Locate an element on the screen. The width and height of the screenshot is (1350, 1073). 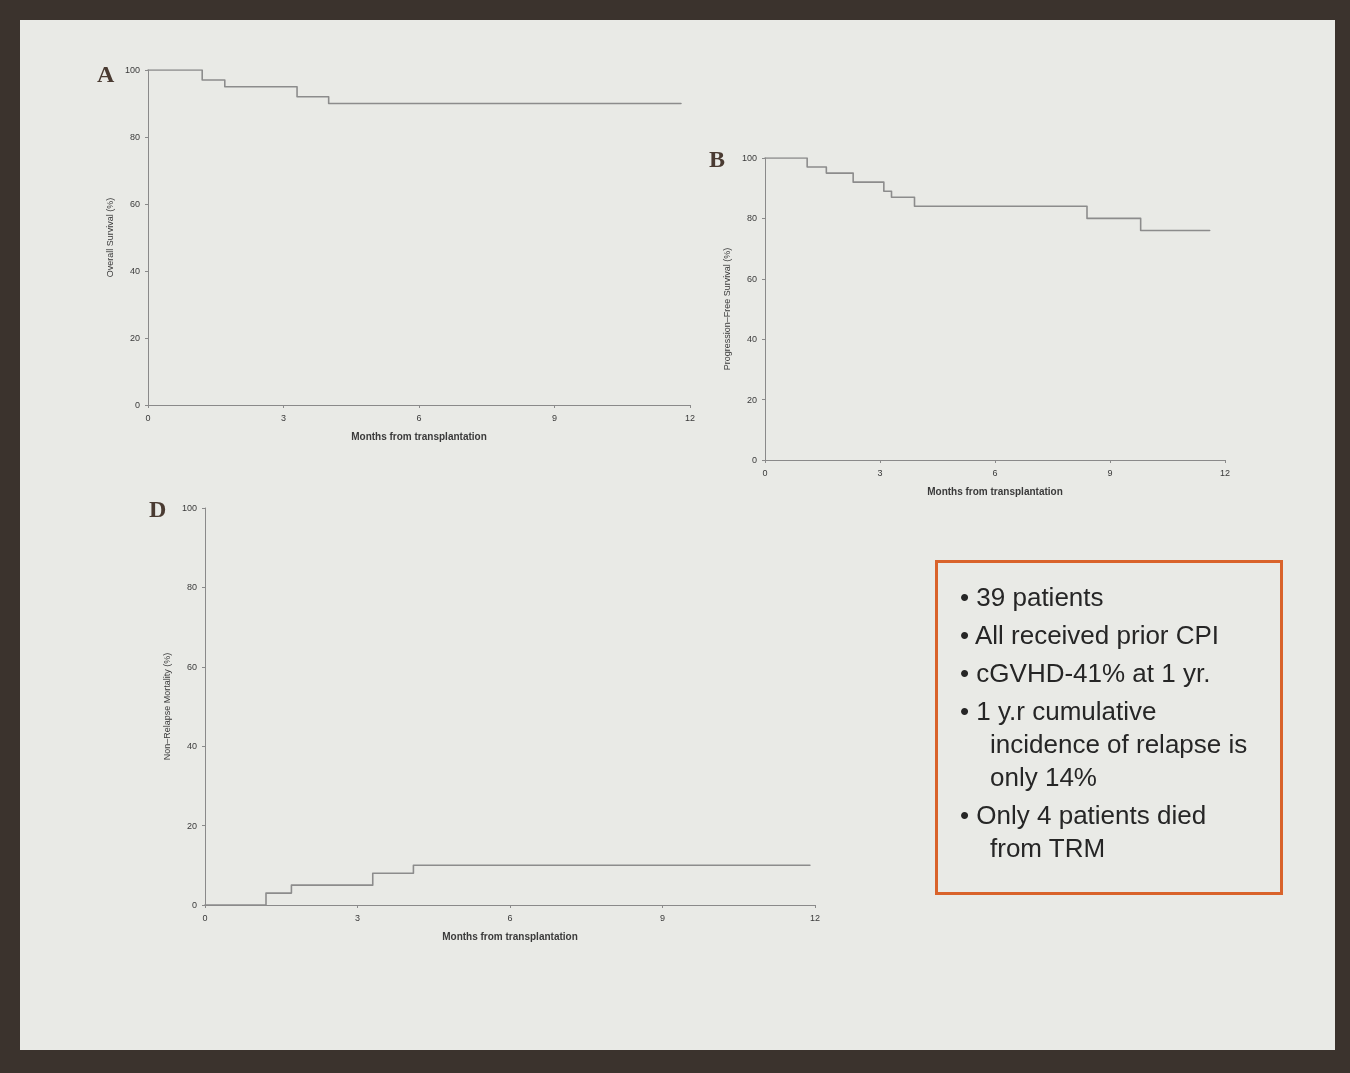
chart-title: D is located at coordinates (158, 509).